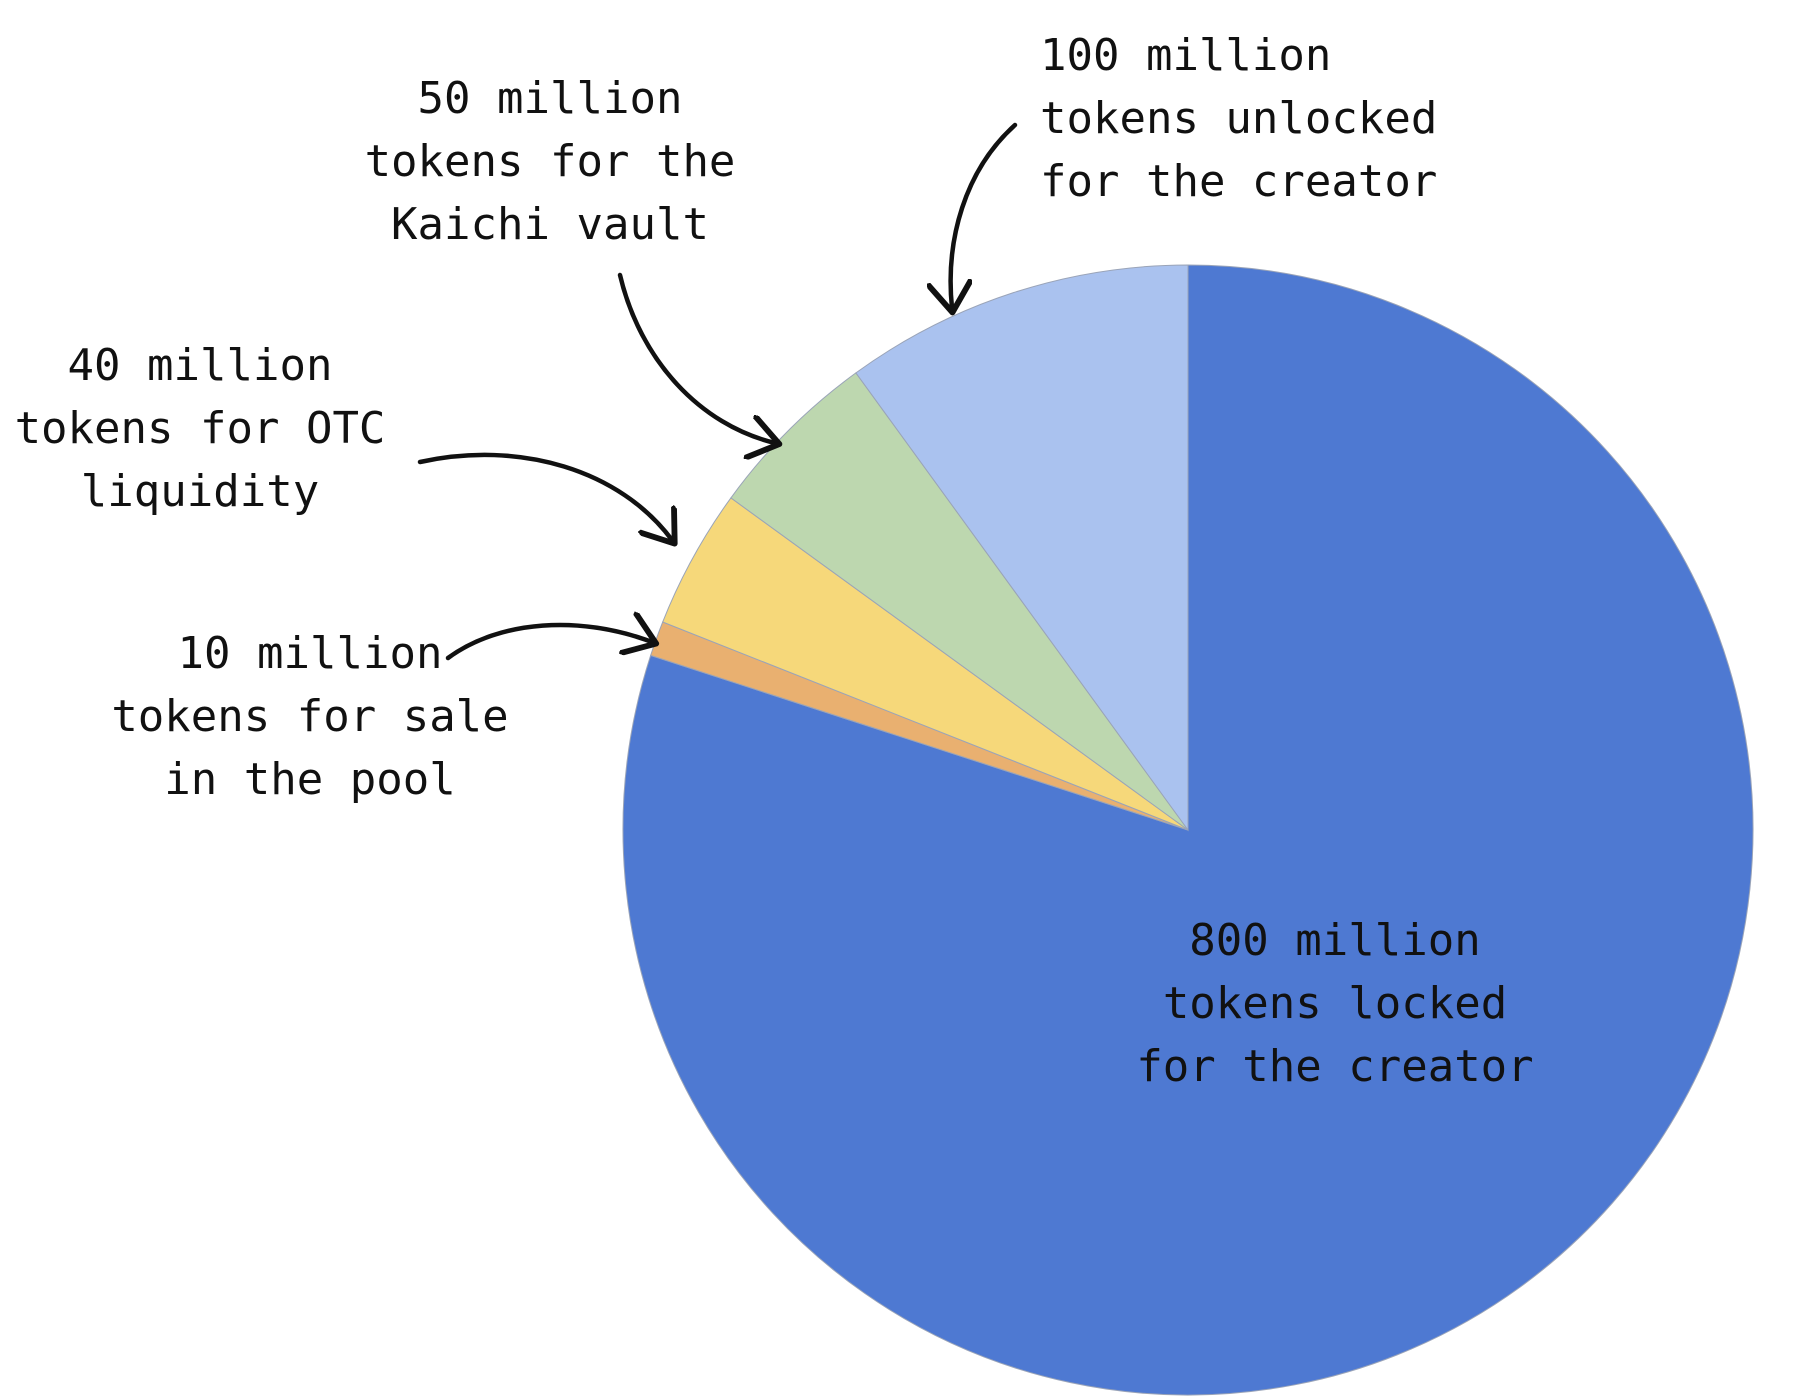  What do you see at coordinates (309, 779) in the screenshot?
I see `slice-label-line: in the pool` at bounding box center [309, 779].